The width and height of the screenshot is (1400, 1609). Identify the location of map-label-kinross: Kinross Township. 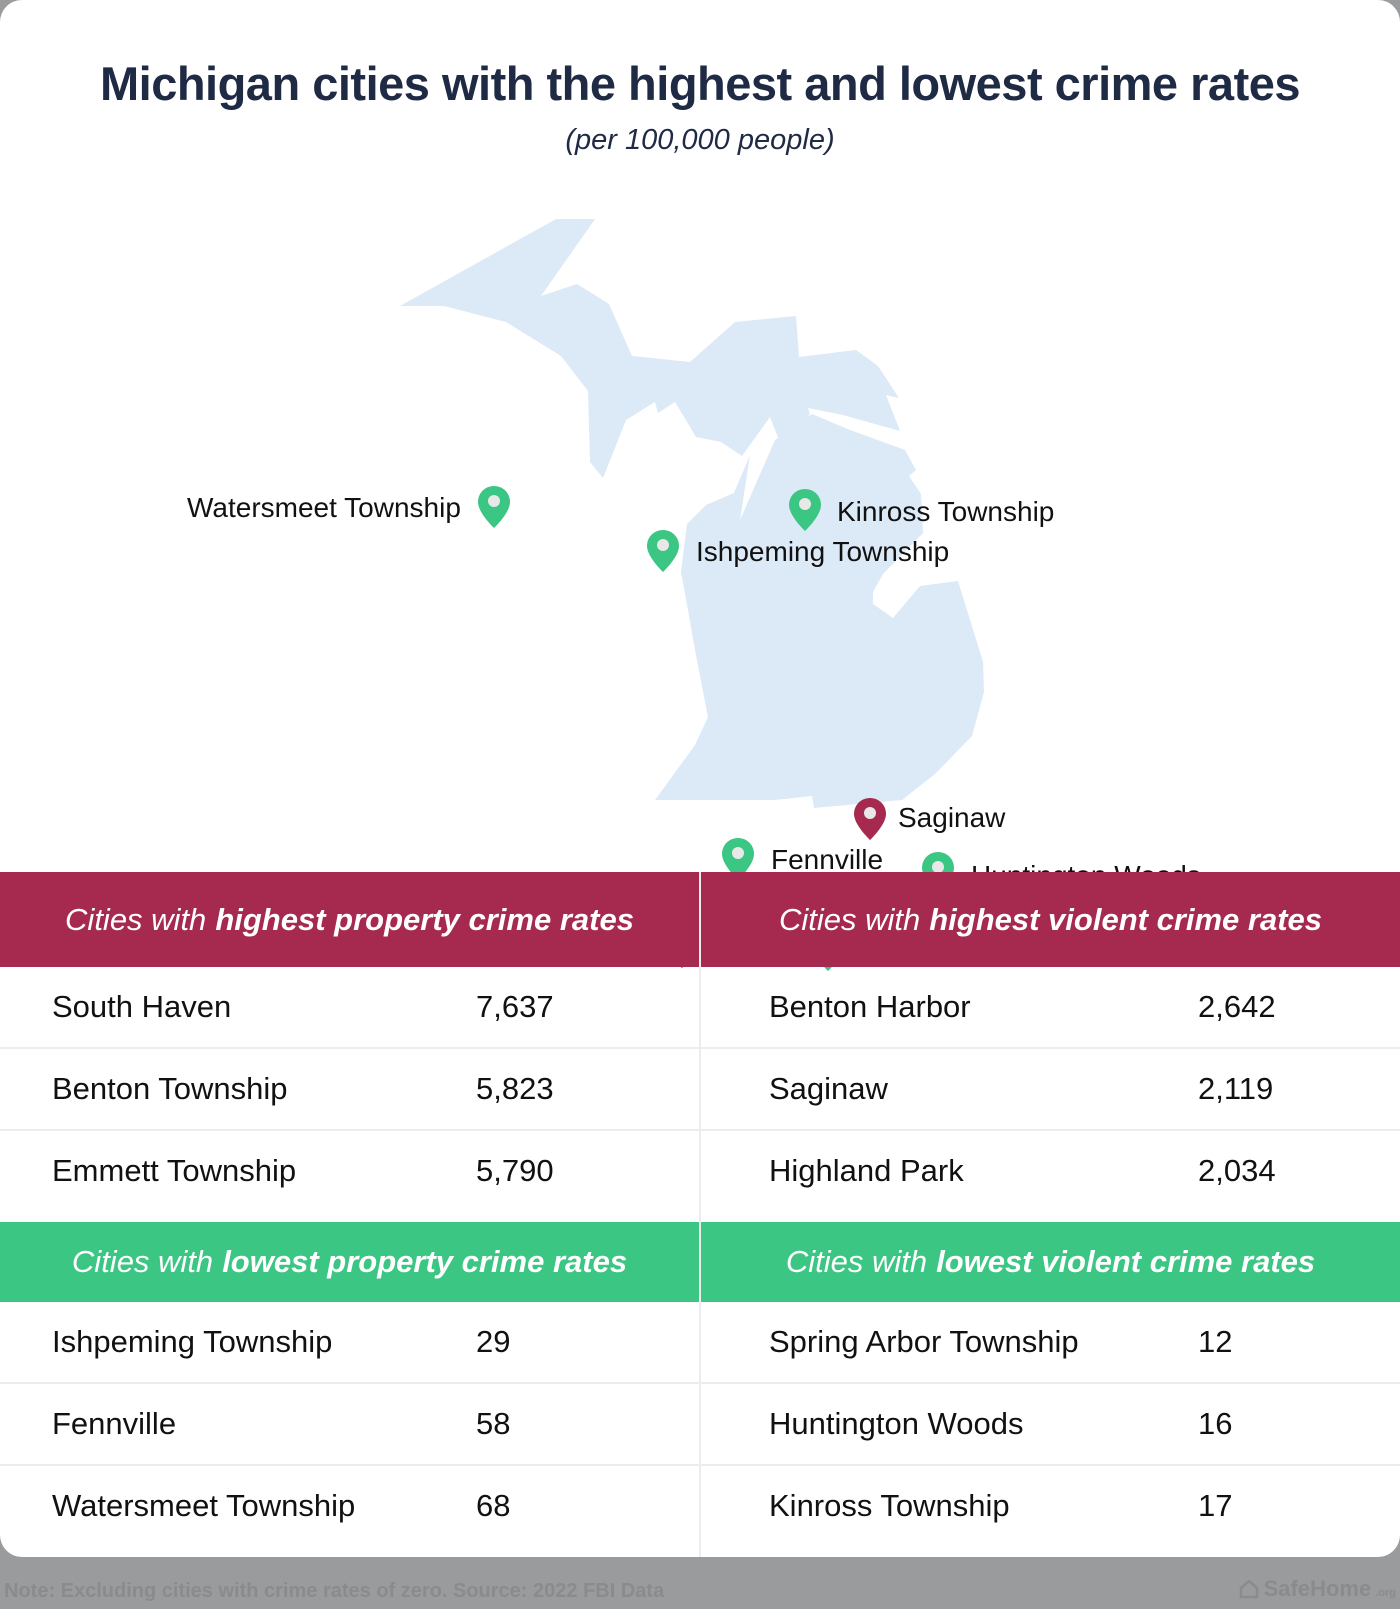
(946, 511).